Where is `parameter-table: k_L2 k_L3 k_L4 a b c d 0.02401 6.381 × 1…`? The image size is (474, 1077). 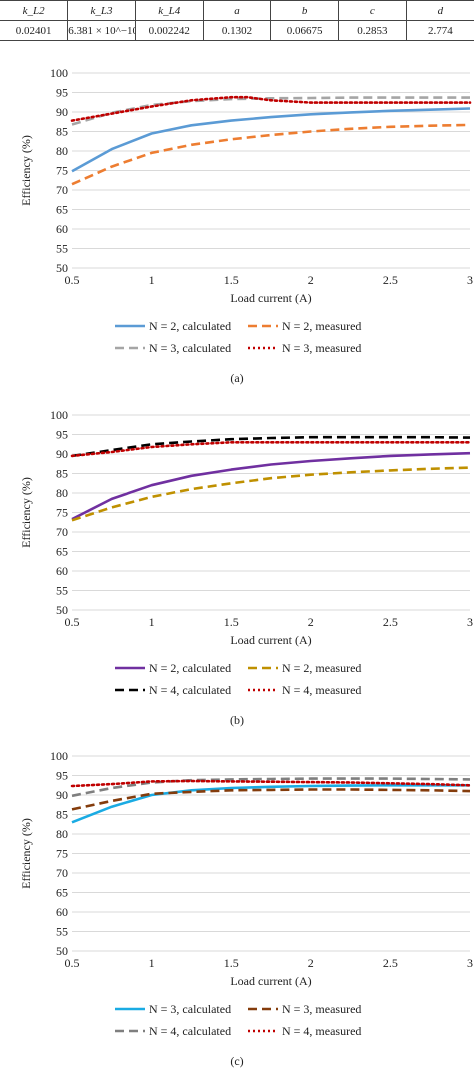
parameter-table: k_L2 k_L3 k_L4 a b c d 0.02401 6.381 × 1… is located at coordinates (237, 20).